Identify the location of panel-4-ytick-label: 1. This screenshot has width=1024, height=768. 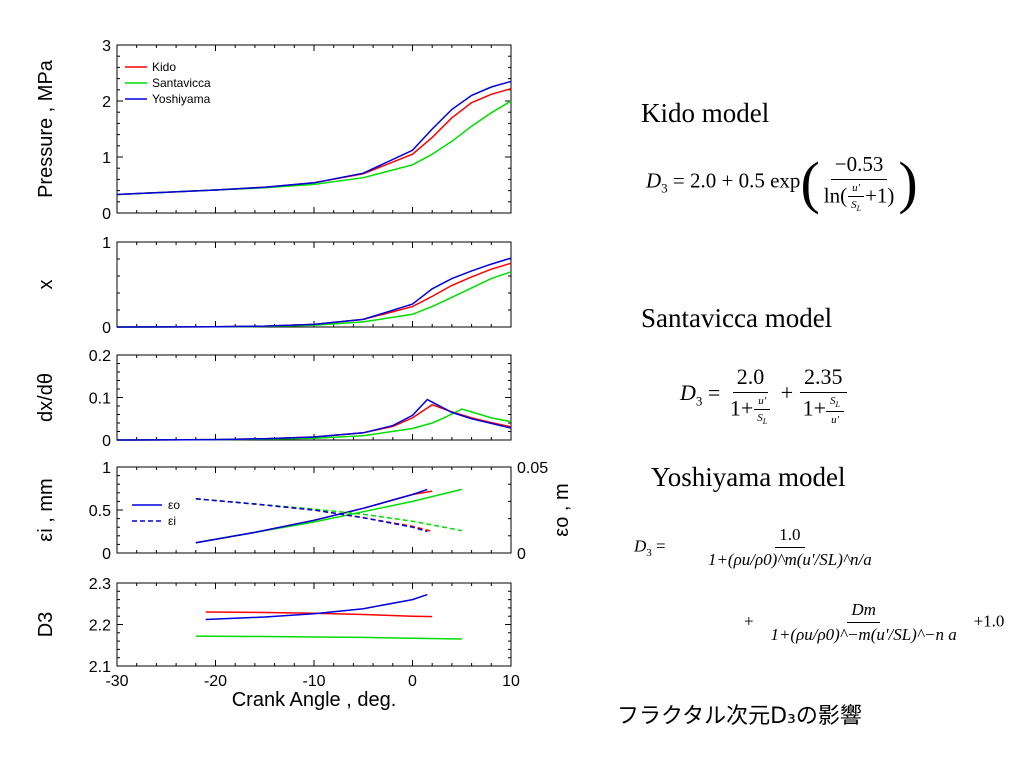
(106, 468).